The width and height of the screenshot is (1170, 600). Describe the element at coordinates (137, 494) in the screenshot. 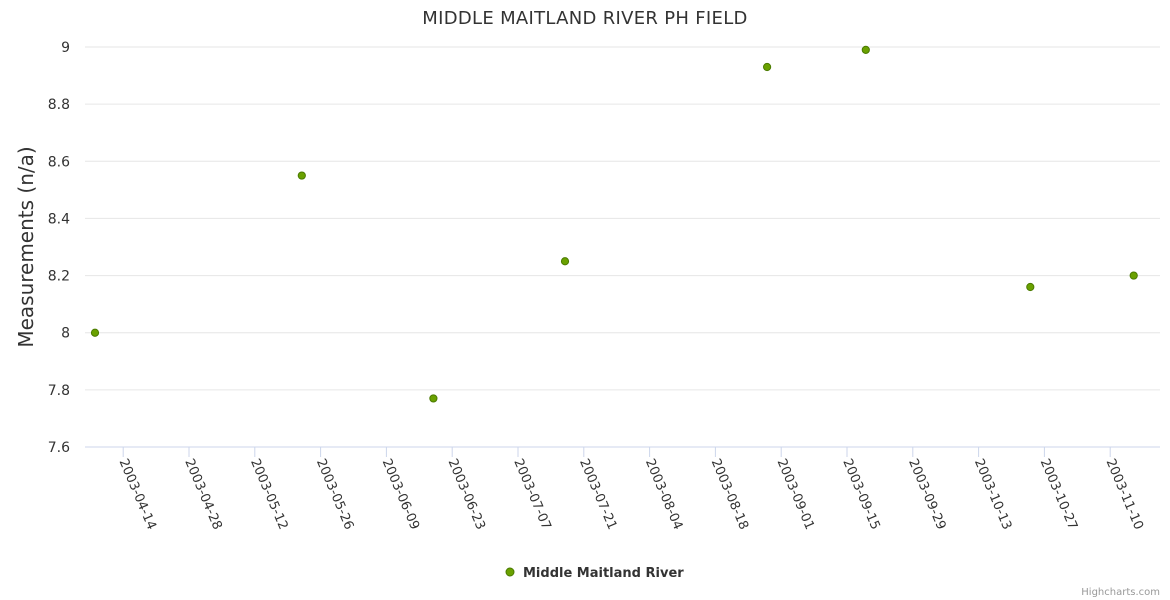

I see `x-tick-label: 2003-04-14` at that location.